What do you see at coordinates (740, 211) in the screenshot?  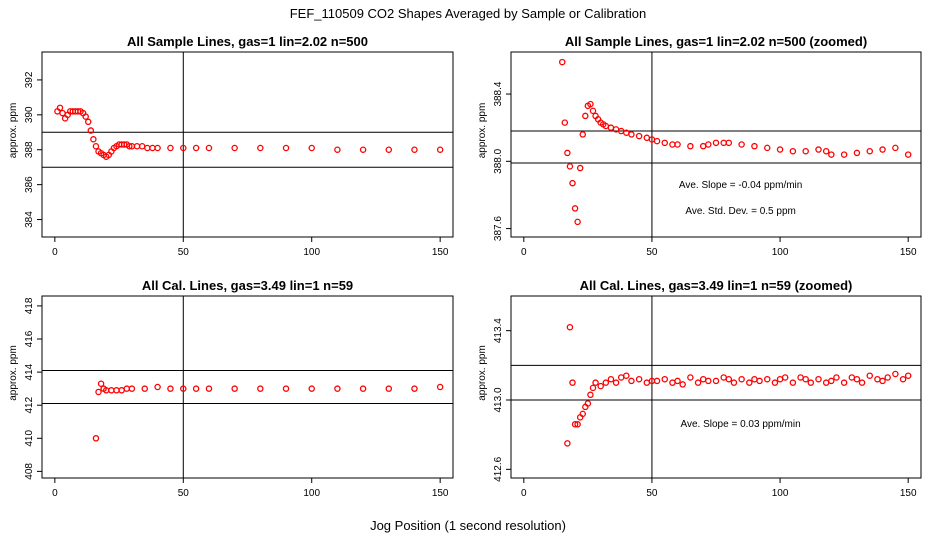 I see `annotation-text: Ave. Std. Dev. = 0.5 ppm` at bounding box center [740, 211].